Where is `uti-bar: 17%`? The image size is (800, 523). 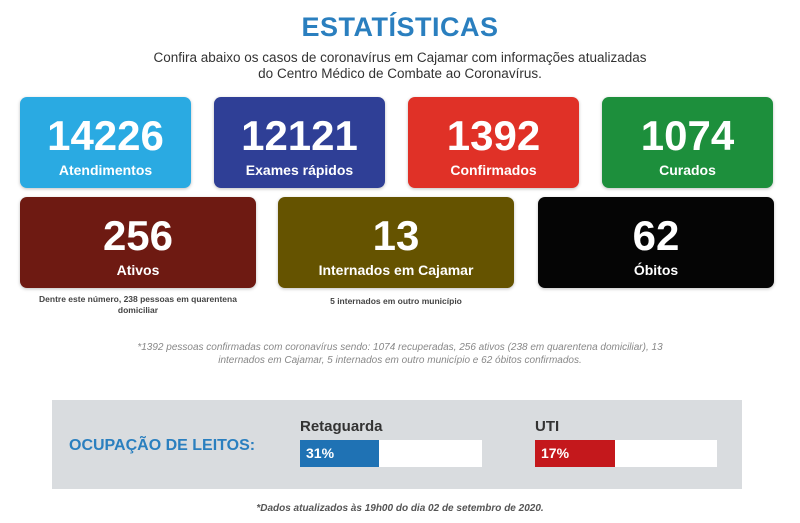
uti-bar: 17% is located at coordinates (626, 453).